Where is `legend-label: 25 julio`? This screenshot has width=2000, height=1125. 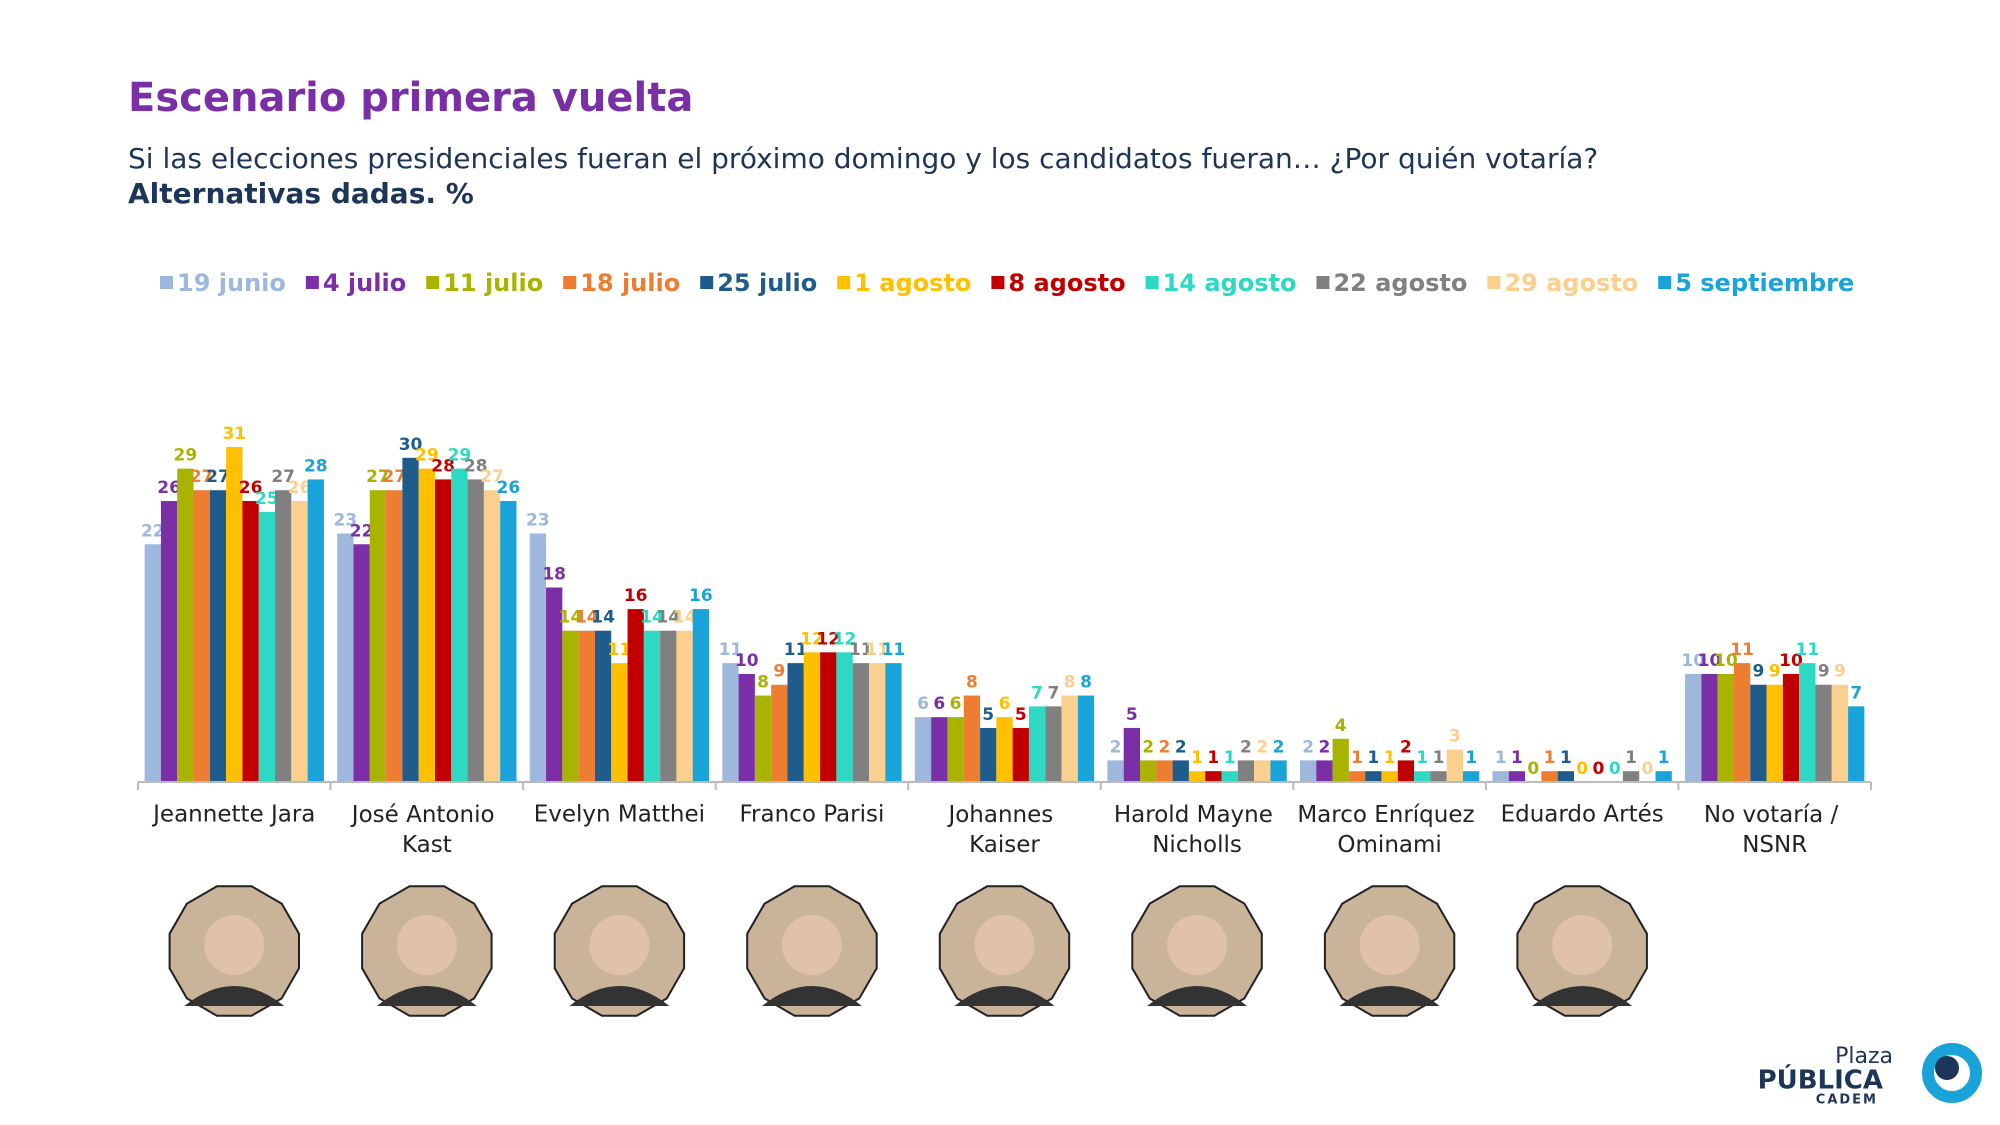 legend-label: 25 julio is located at coordinates (767, 283).